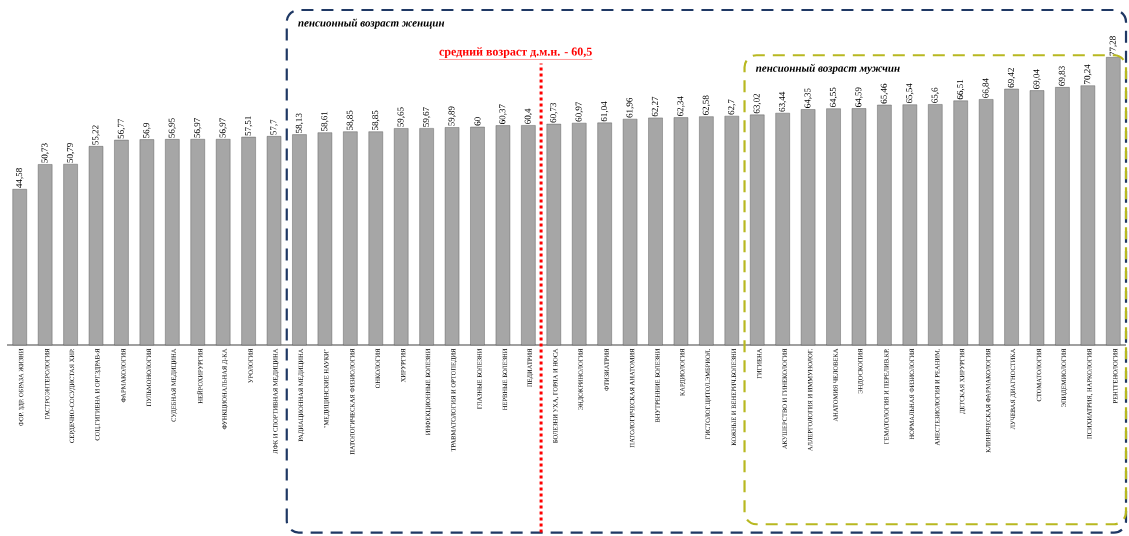  Describe the element at coordinates (528, 116) in the screenshot. I see `data-label: 60,4` at that location.